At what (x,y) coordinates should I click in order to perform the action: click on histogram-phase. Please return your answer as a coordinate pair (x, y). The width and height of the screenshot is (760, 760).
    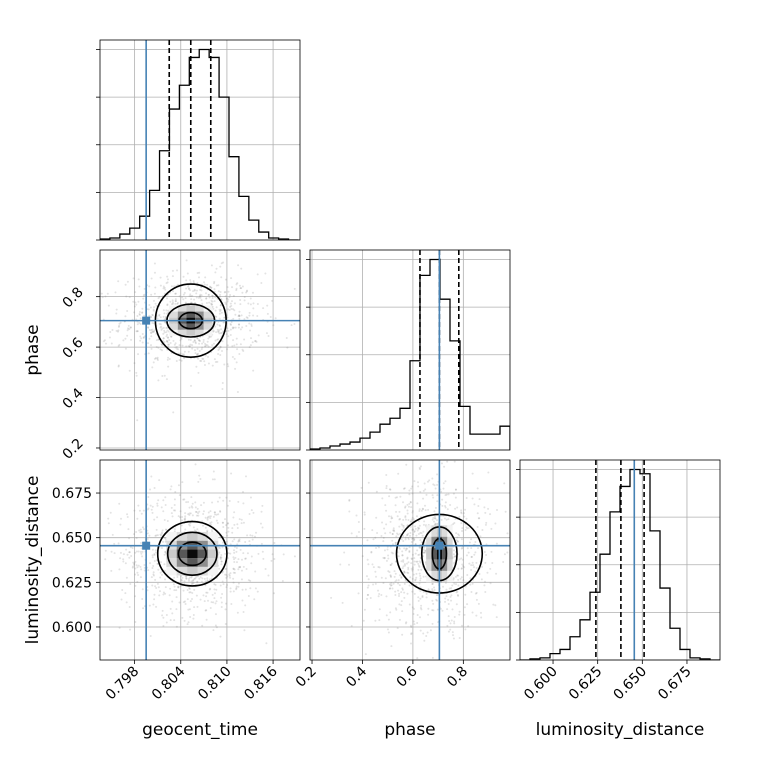
    Looking at the image, I should click on (410, 350).